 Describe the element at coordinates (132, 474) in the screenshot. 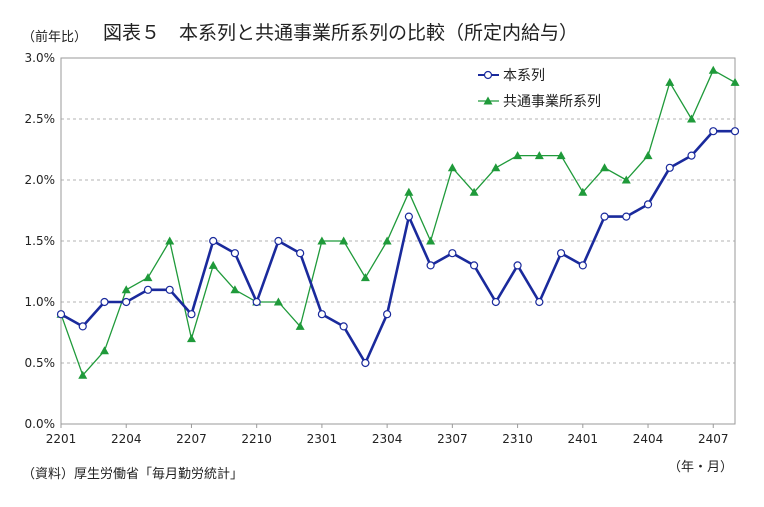

I see `source-note: （資料）厚生労働省「毎月勤労統計」` at that location.